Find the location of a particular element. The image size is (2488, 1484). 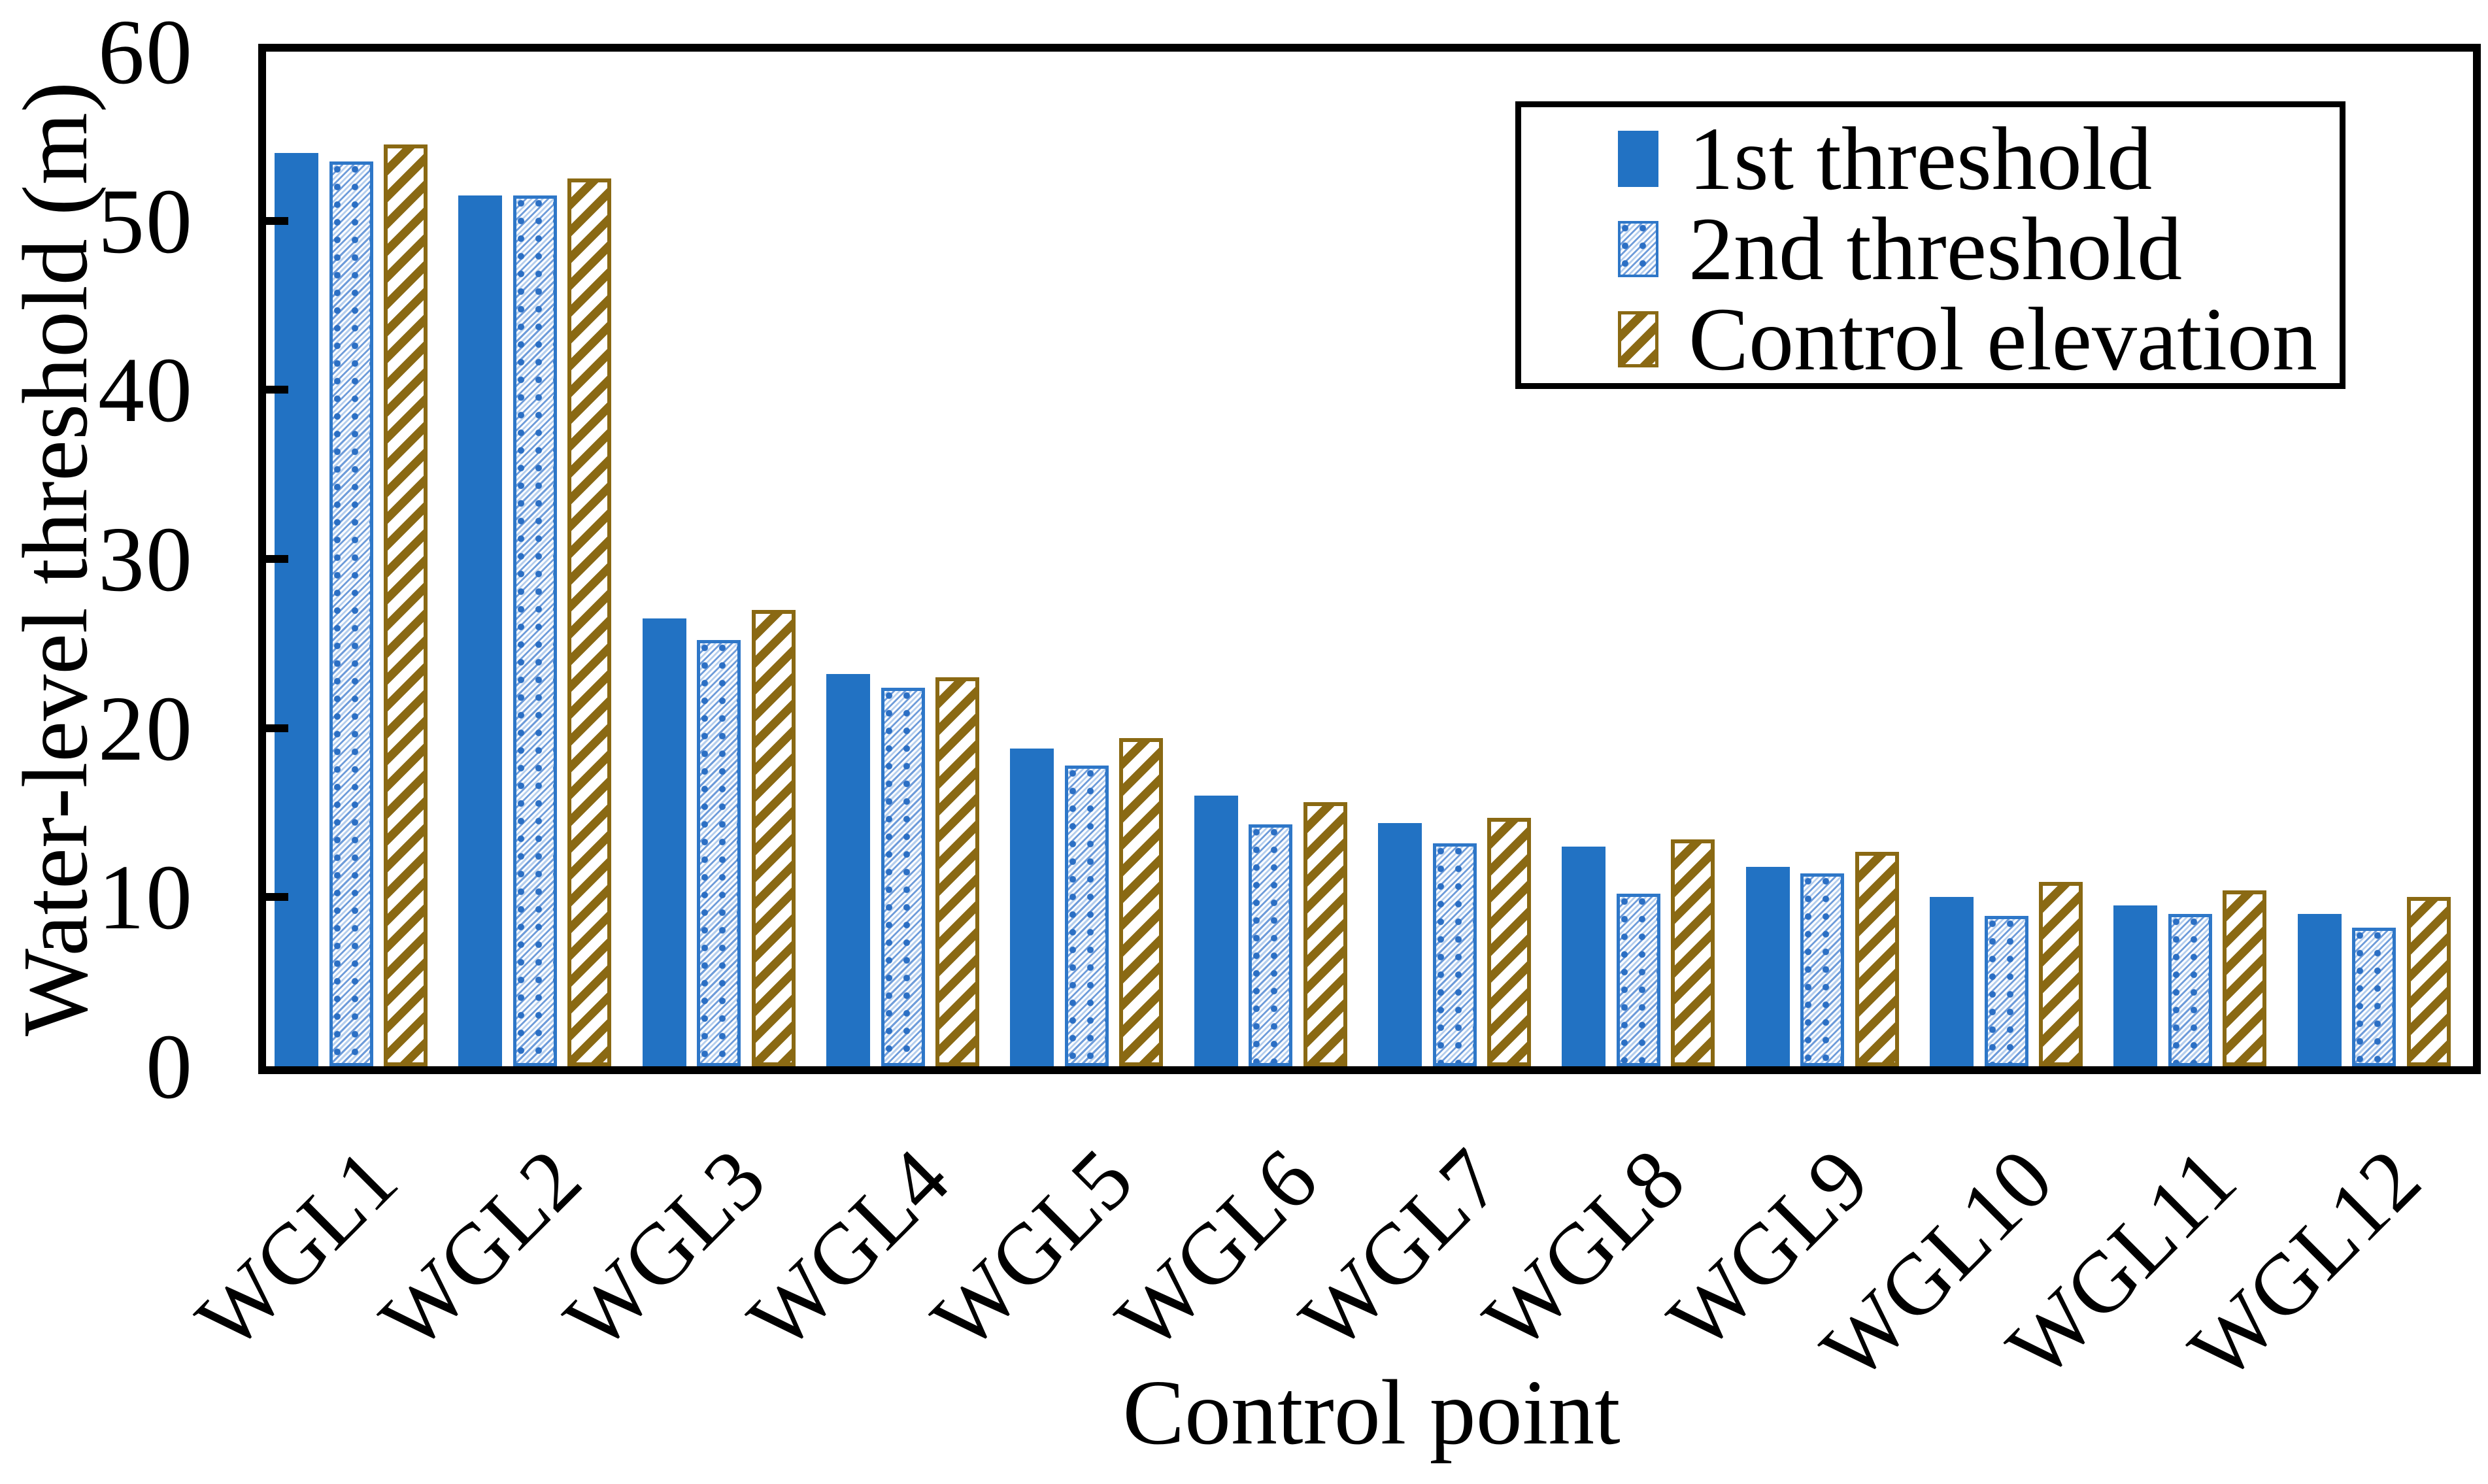

bar-WGL11-1st-threshold is located at coordinates (2135, 985).